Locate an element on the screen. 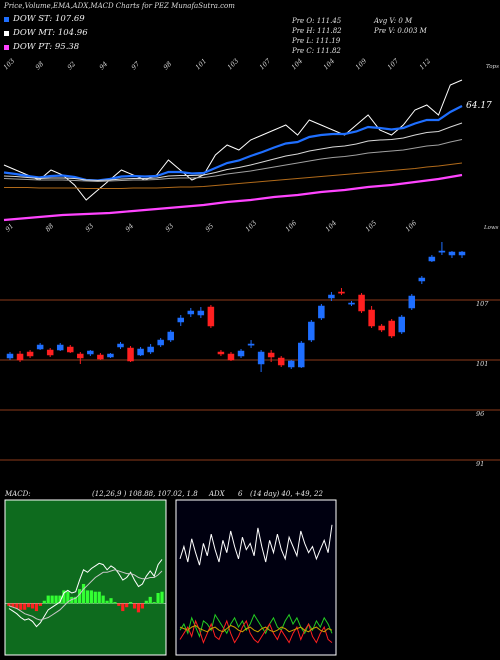 This screenshot has width=500, height=660. dow-pt-legend: DOW PT: 95.38 is located at coordinates (41, 47).